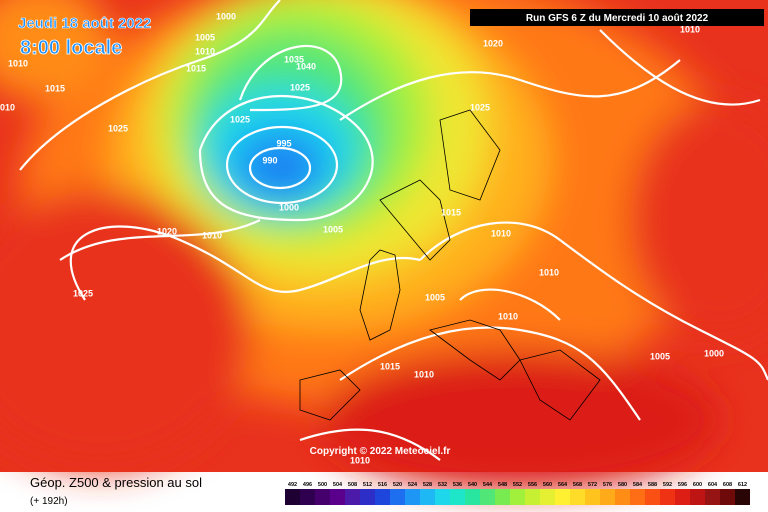 This screenshot has width=768, height=512. What do you see at coordinates (622, 485) in the screenshot?
I see `scale-label: 580` at bounding box center [622, 485].